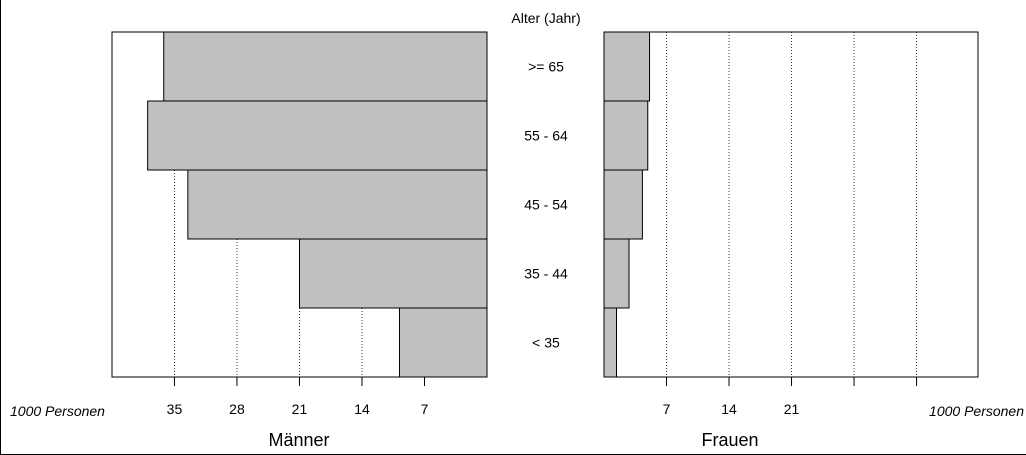  I want to click on men-tick-label: 35, so click(175, 409).